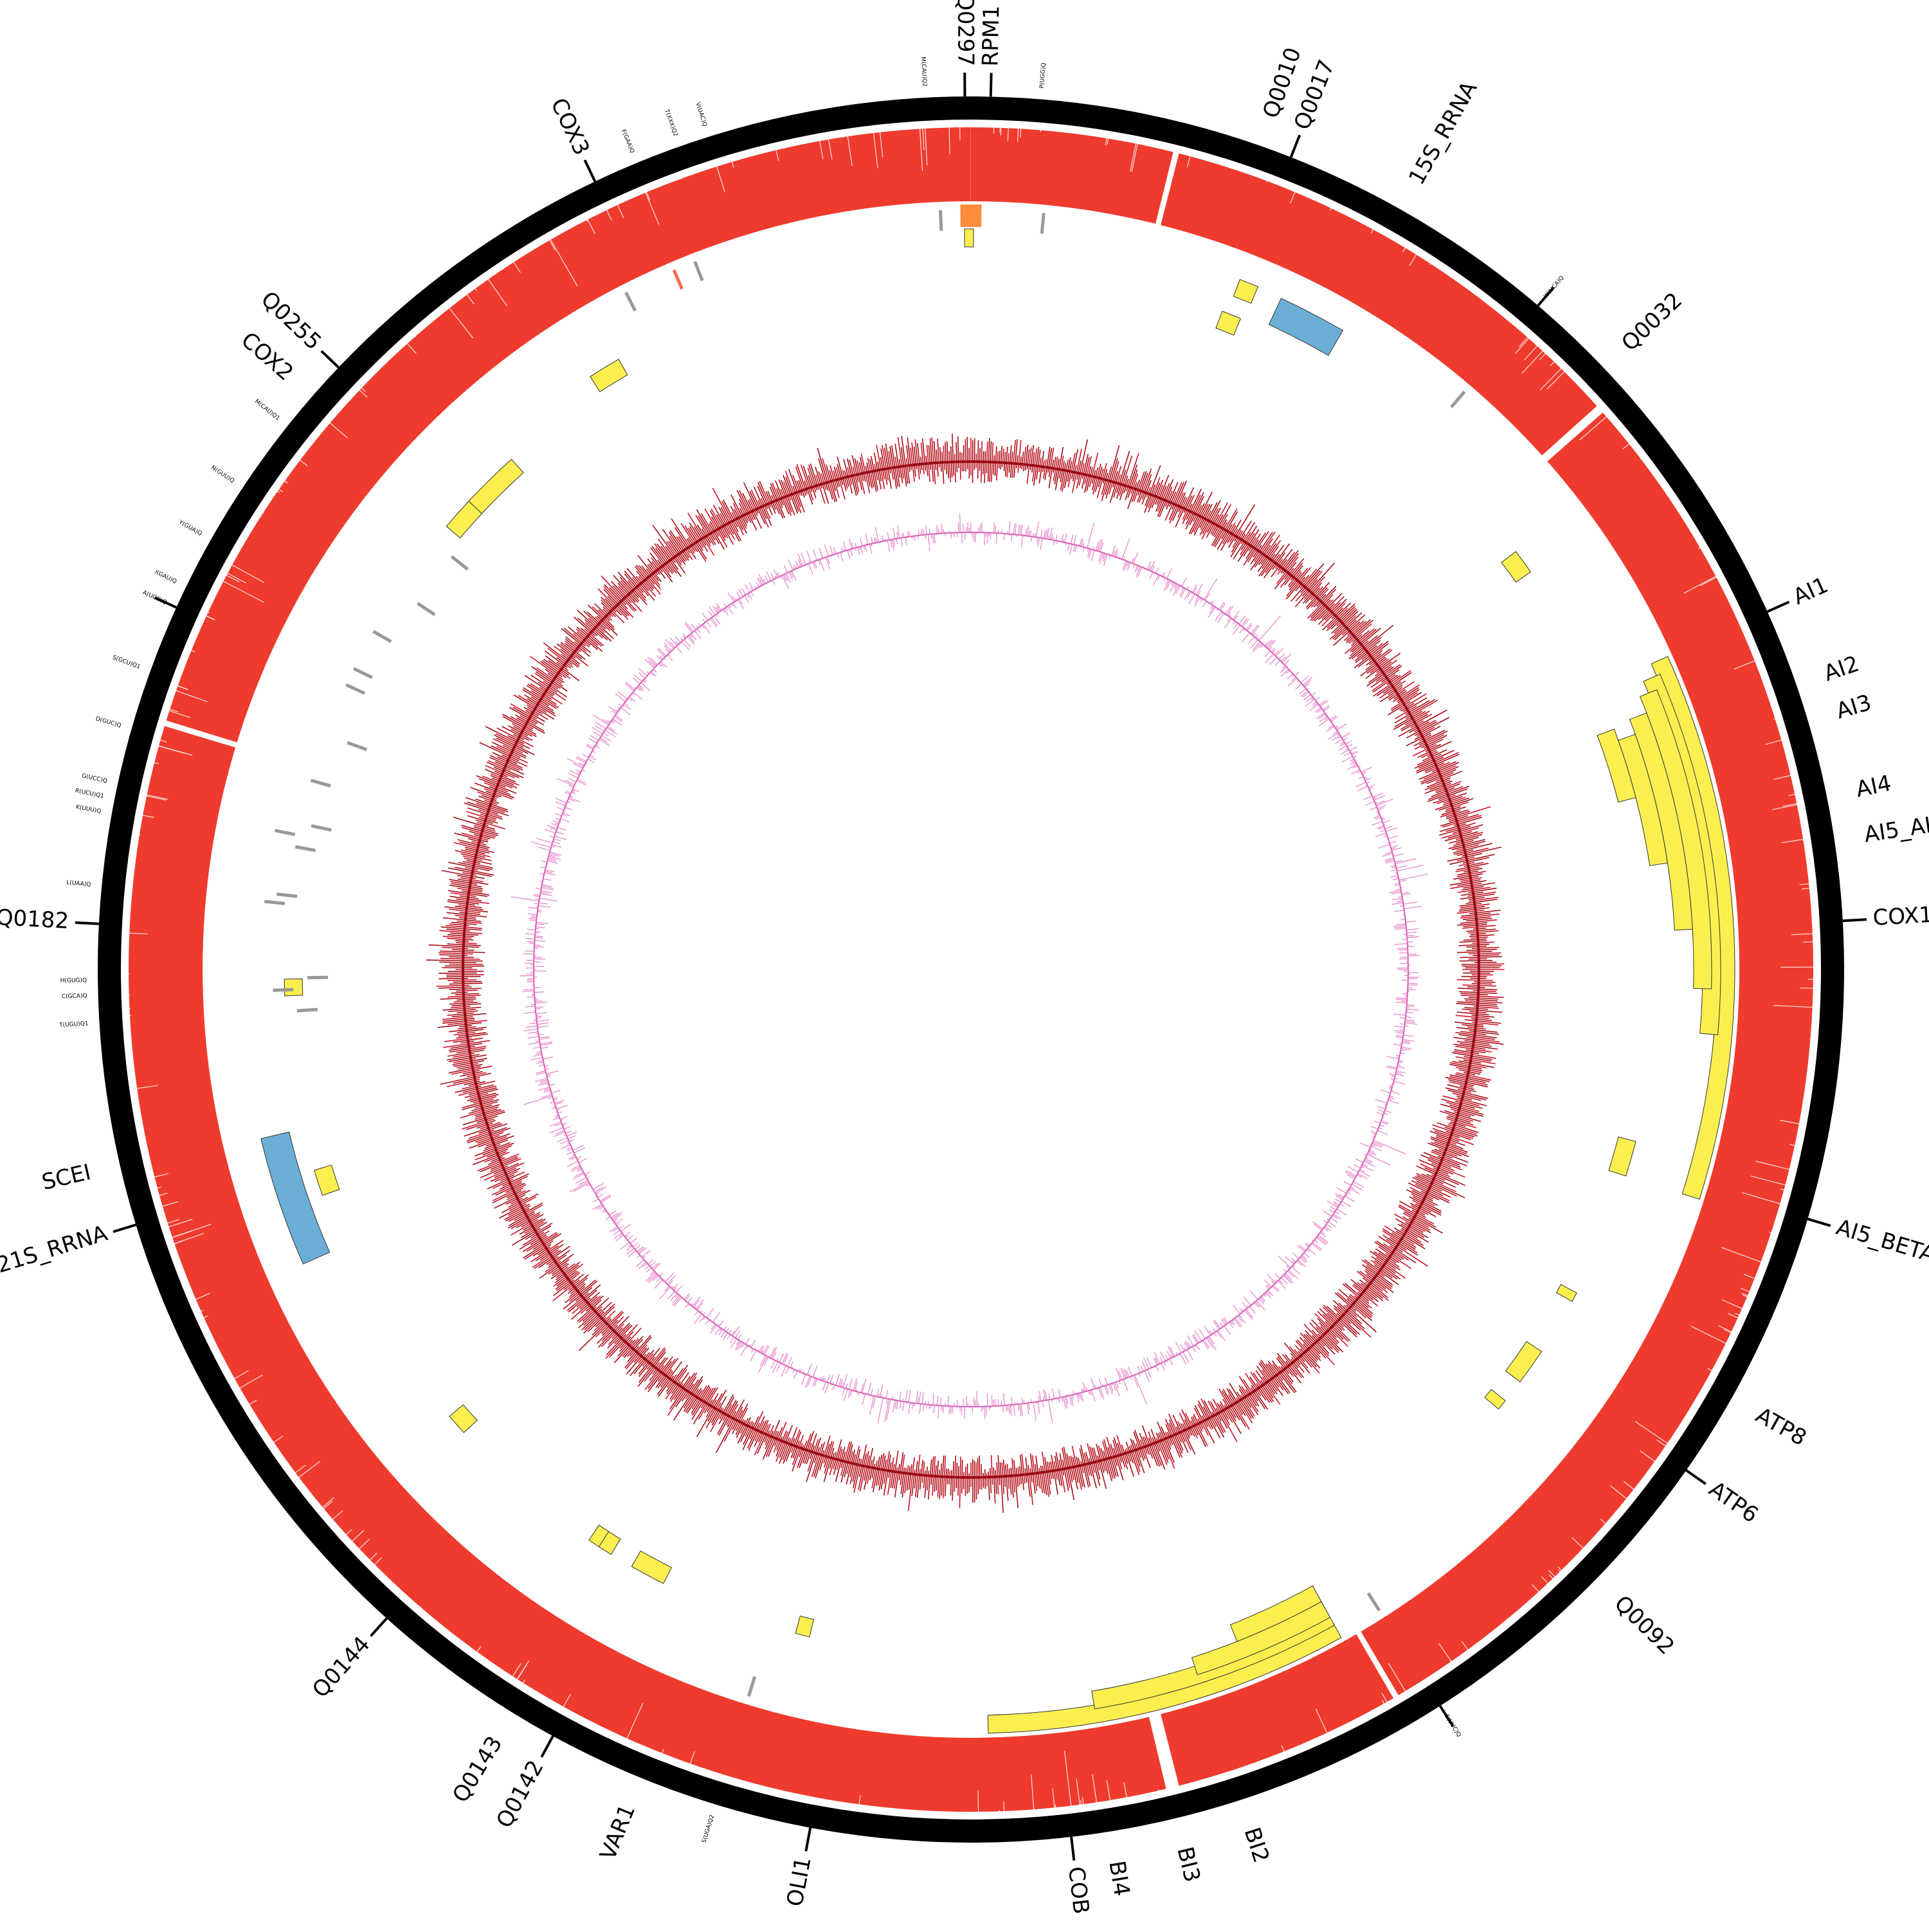 Image resolution: width=1929 pixels, height=1932 pixels. What do you see at coordinates (154, 598) in the screenshot?
I see `trna-label: A(UGC)Q` at bounding box center [154, 598].